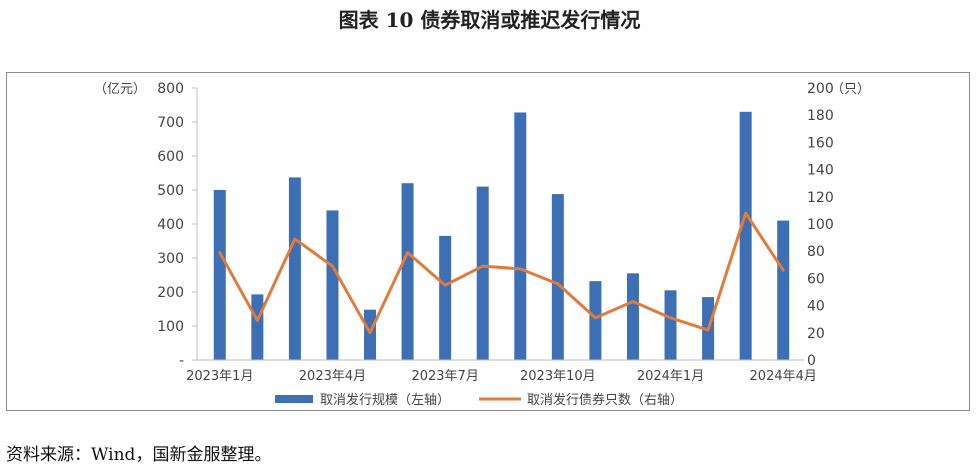 This screenshot has height=471, width=979. What do you see at coordinates (181, 361) in the screenshot?
I see `left-tick-label: -` at bounding box center [181, 361].